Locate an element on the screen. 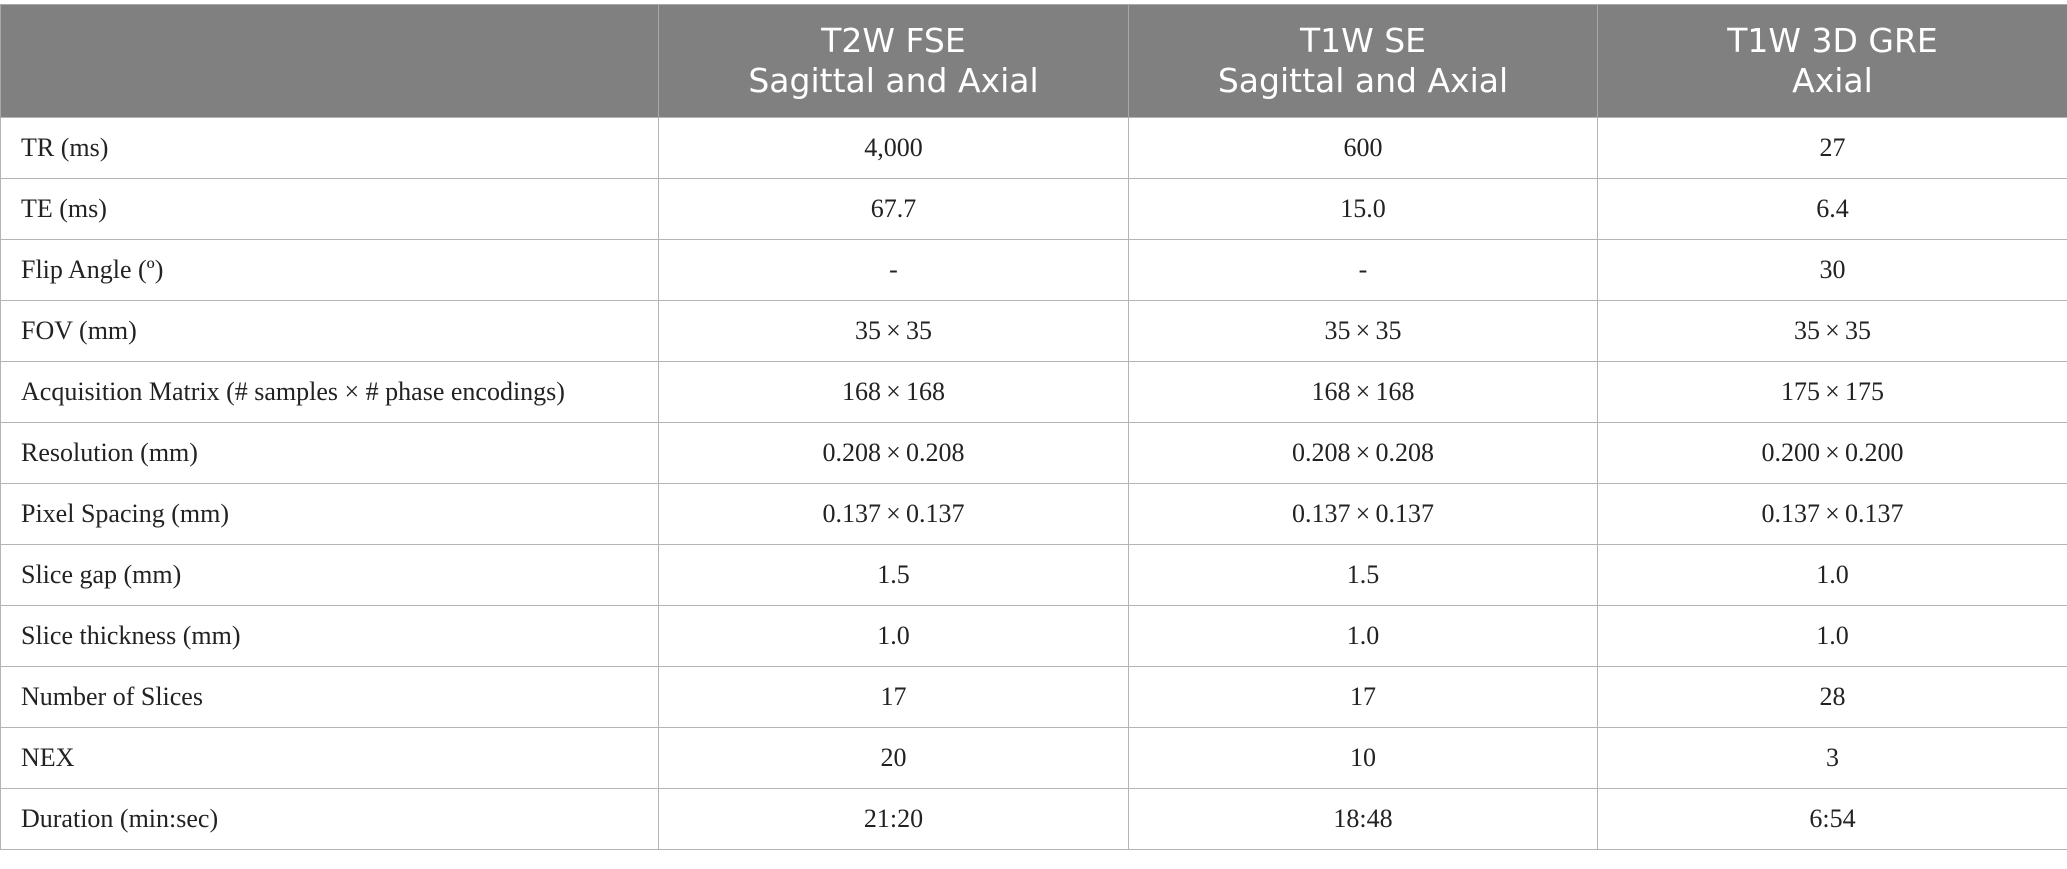 This screenshot has width=2067, height=869. table-row-duration: Duration (min:sec) 21:20 18:48 6:54 is located at coordinates (1033, 819).